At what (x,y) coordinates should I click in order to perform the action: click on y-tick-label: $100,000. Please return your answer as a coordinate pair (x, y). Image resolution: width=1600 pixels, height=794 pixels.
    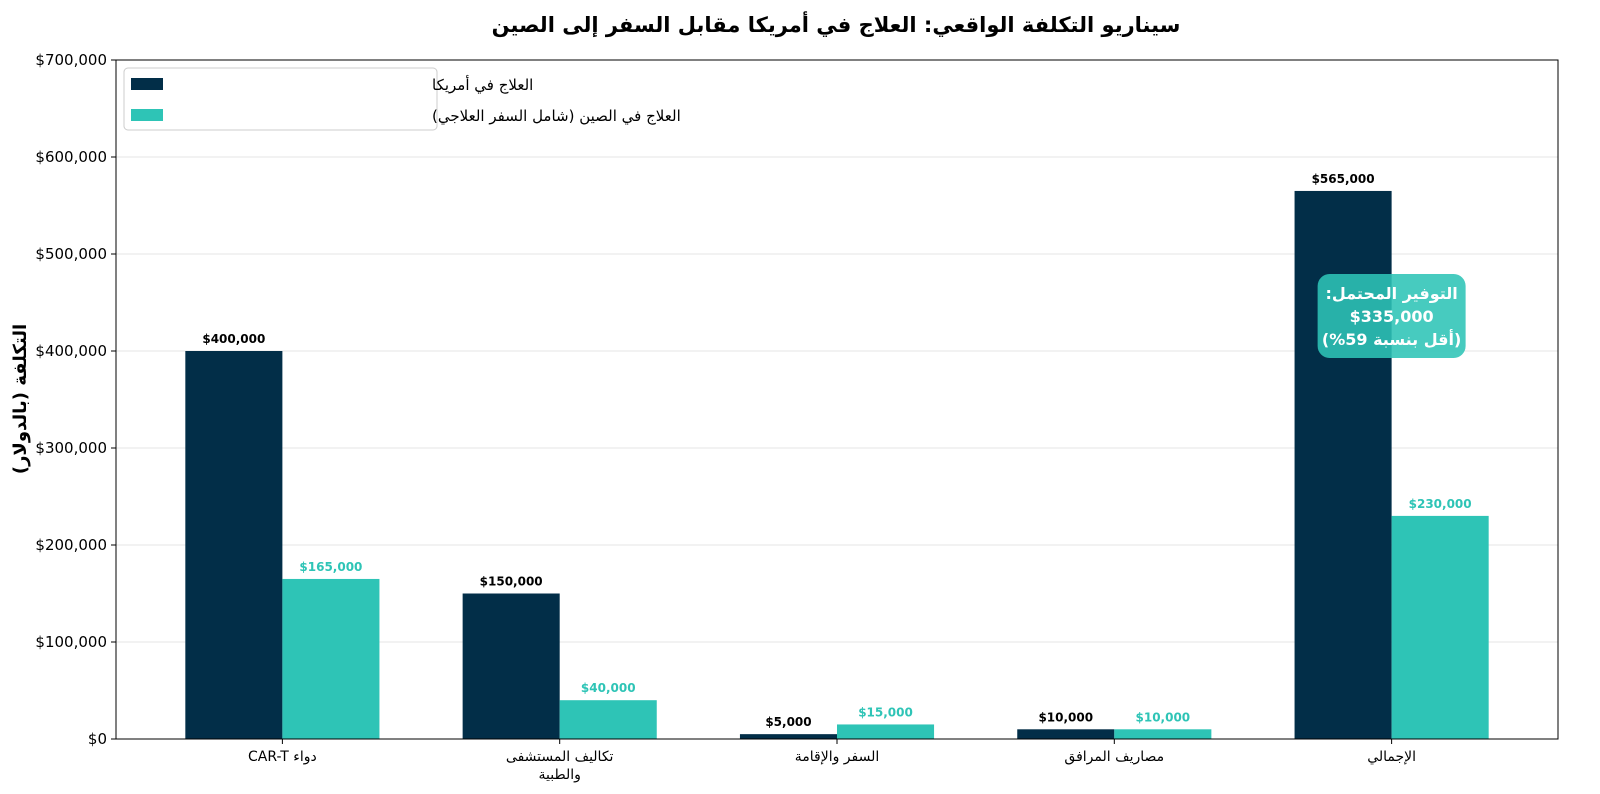
    Looking at the image, I should click on (71, 642).